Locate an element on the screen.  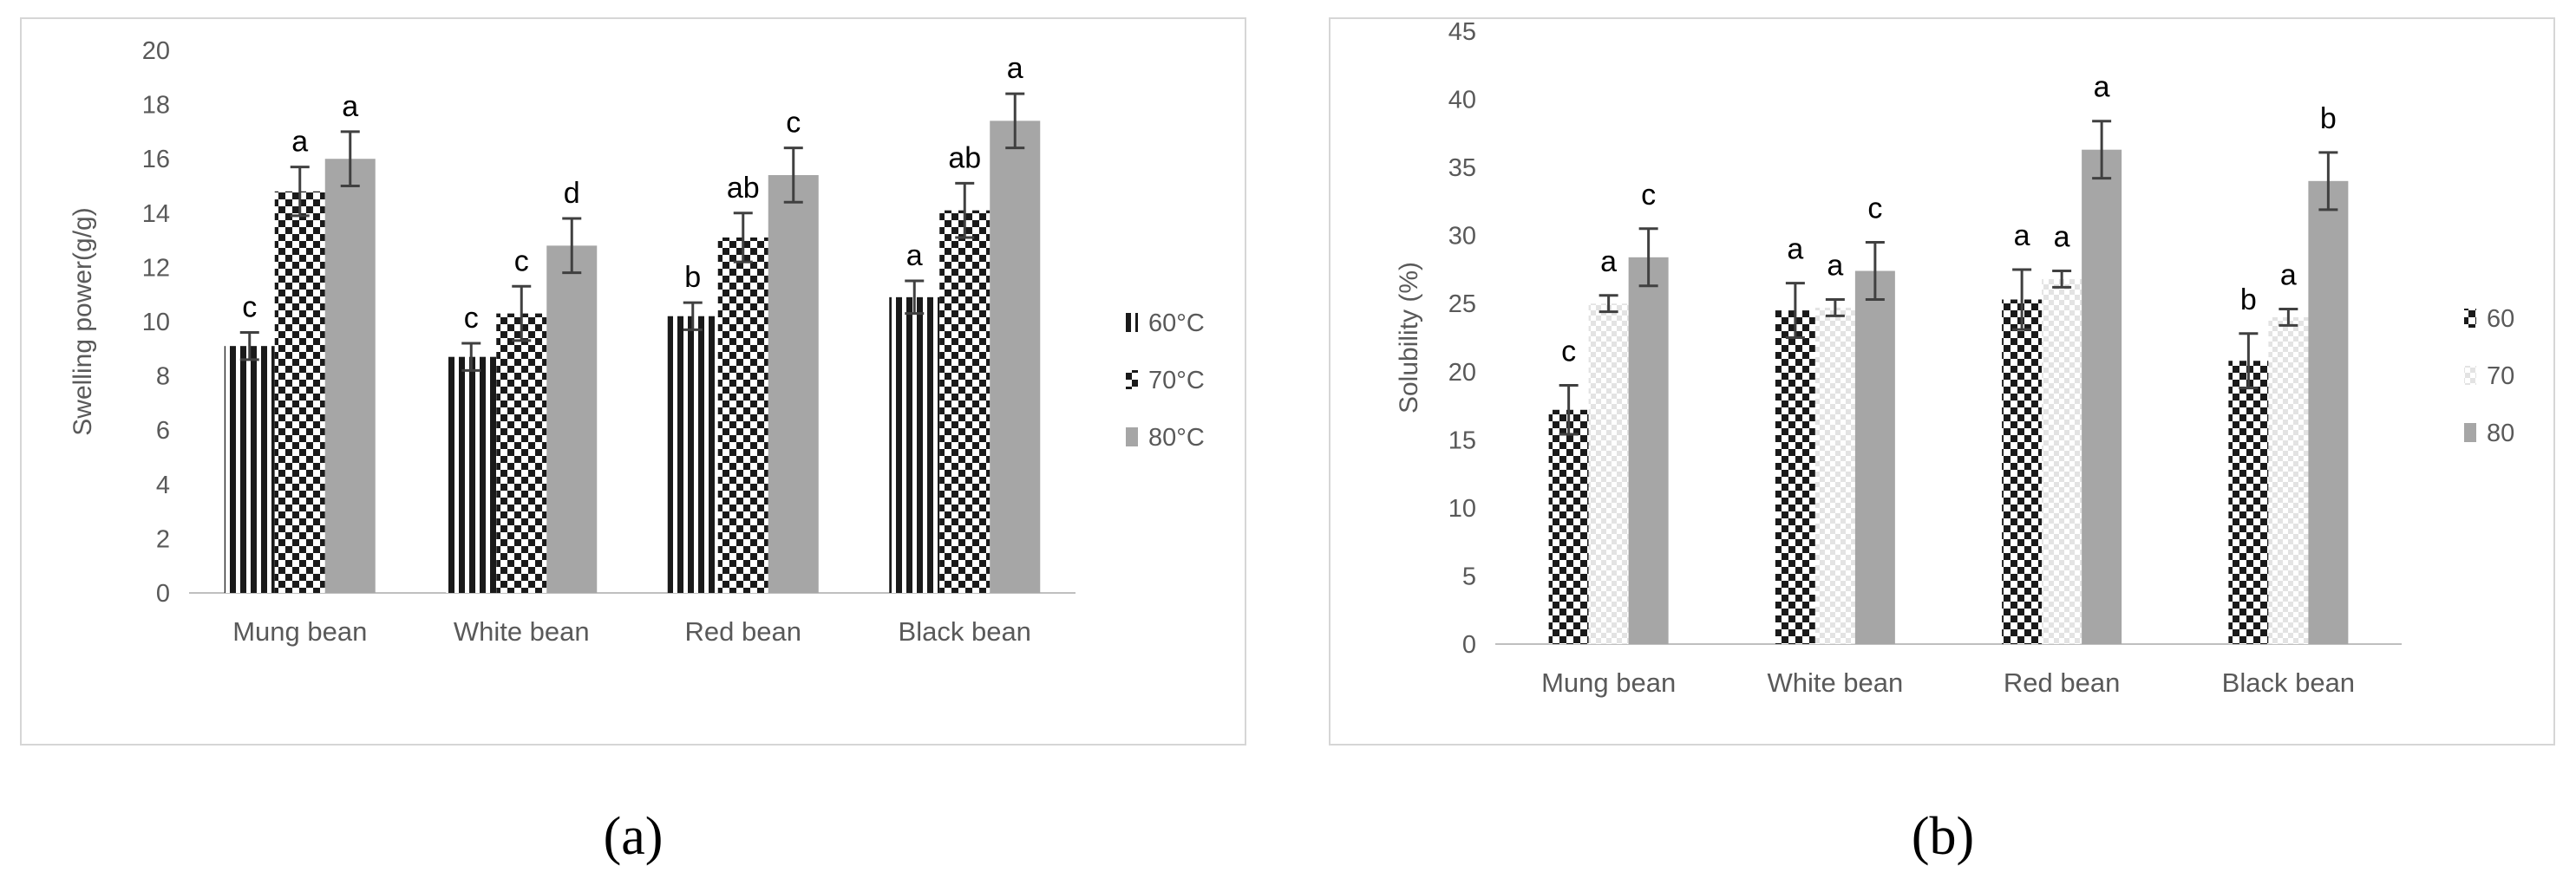
y-tick-label: 4 is located at coordinates (163, 486).